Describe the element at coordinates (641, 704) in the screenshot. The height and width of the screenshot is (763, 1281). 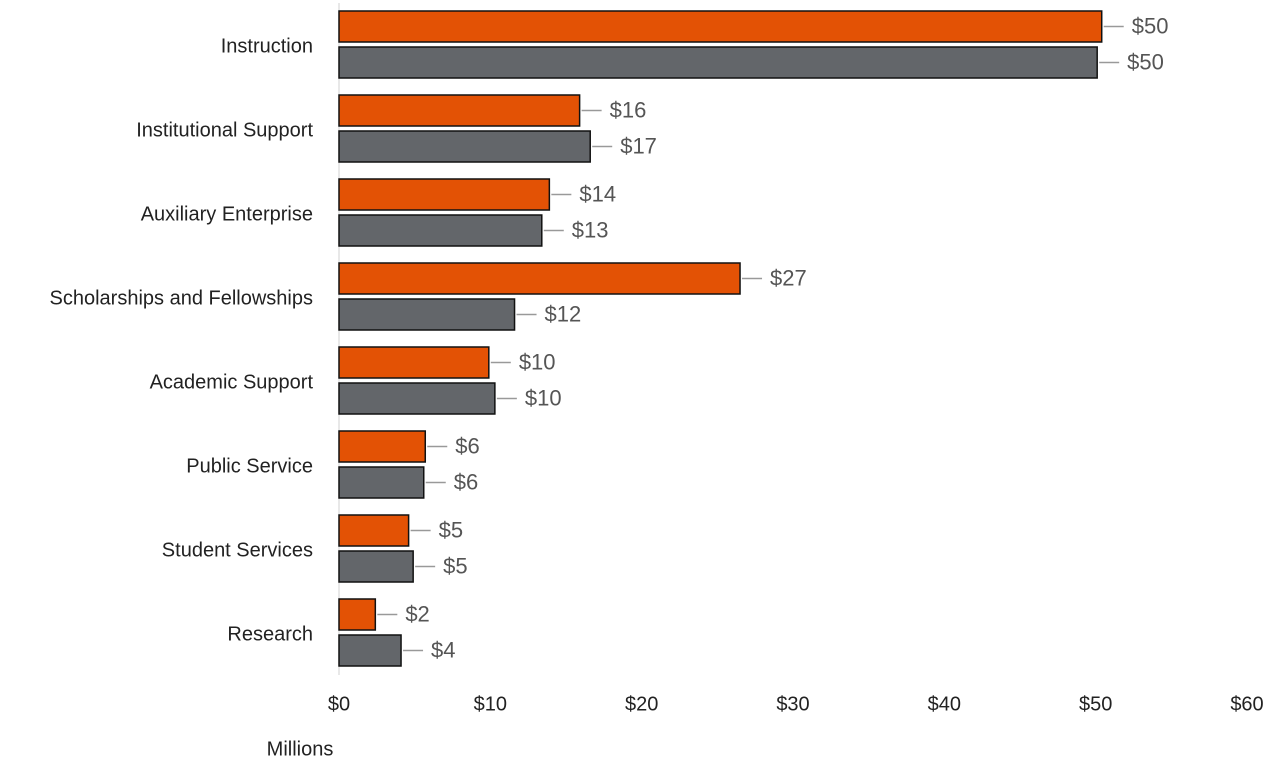
I see `x-tick-label: $20` at that location.